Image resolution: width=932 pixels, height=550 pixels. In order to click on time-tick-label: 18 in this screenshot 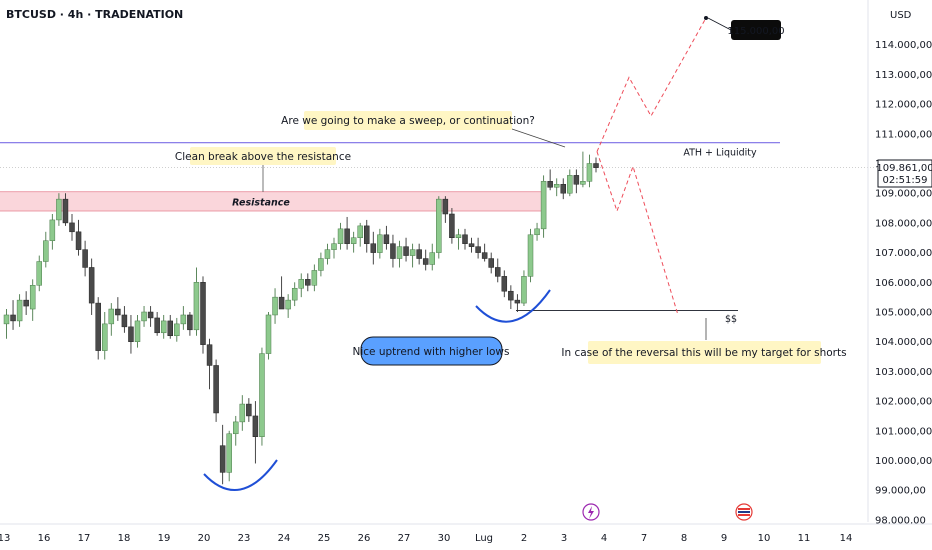, I will do `click(124, 538)`.